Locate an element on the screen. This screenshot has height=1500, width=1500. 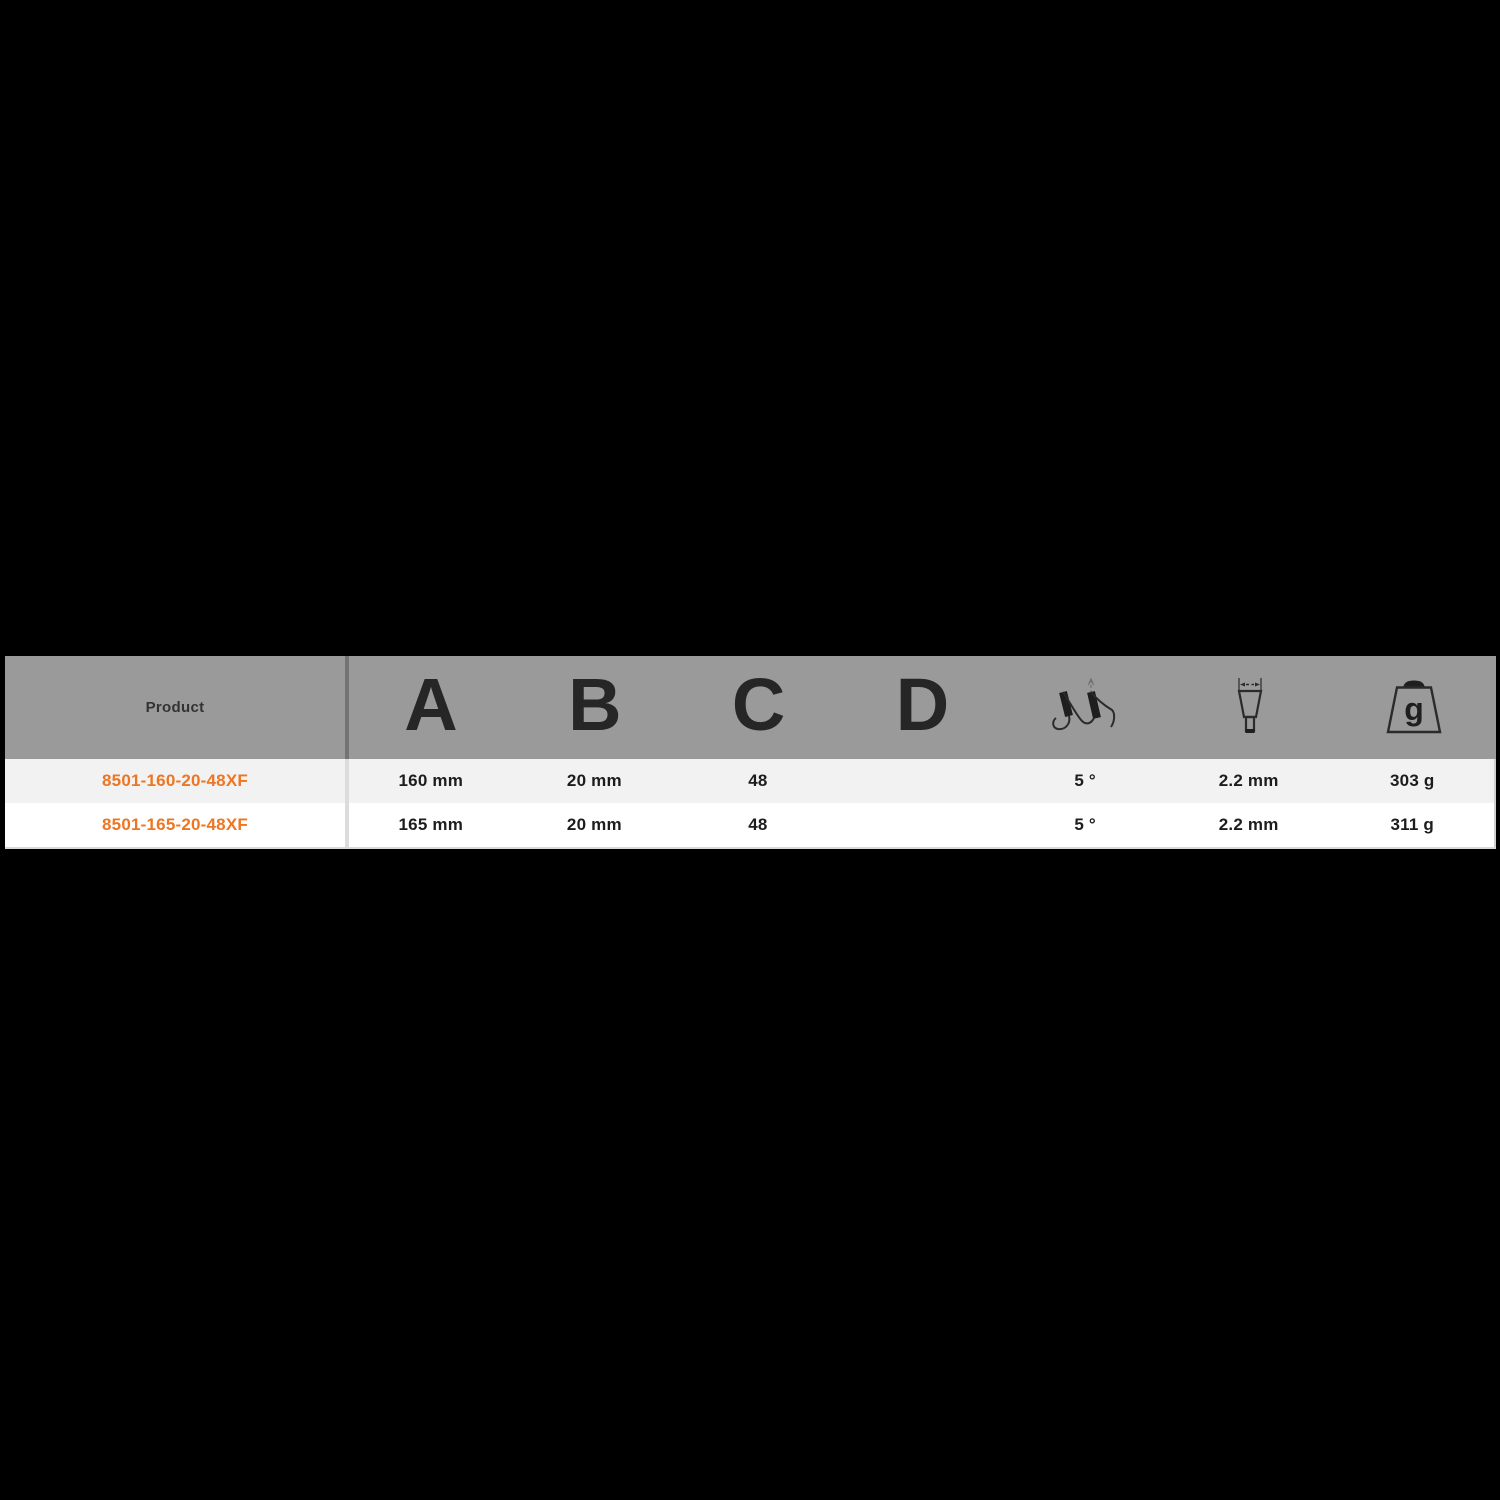
column-header-weight: g is located at coordinates (1414, 707).